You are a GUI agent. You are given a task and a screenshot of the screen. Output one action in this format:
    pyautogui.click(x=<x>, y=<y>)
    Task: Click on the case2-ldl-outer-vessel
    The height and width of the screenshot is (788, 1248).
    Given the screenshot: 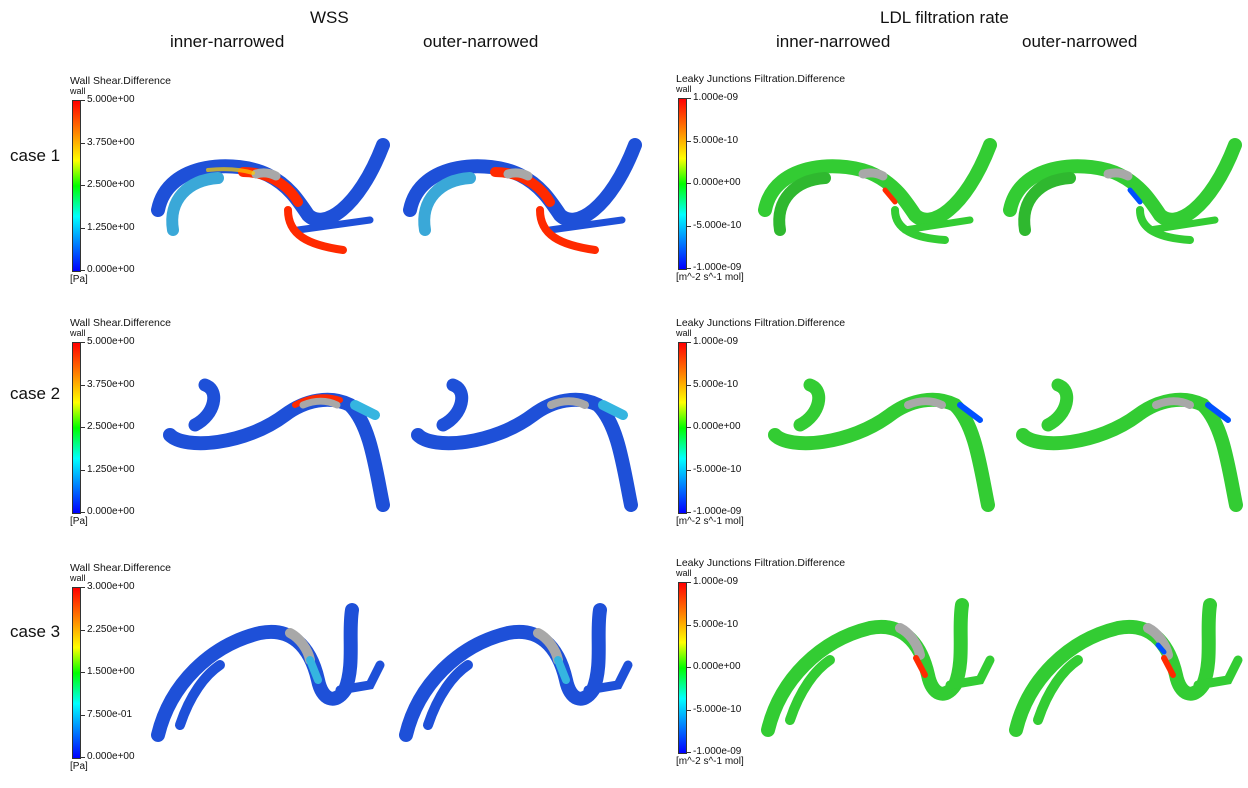 What is the action you would take?
    pyautogui.click(x=1129, y=445)
    